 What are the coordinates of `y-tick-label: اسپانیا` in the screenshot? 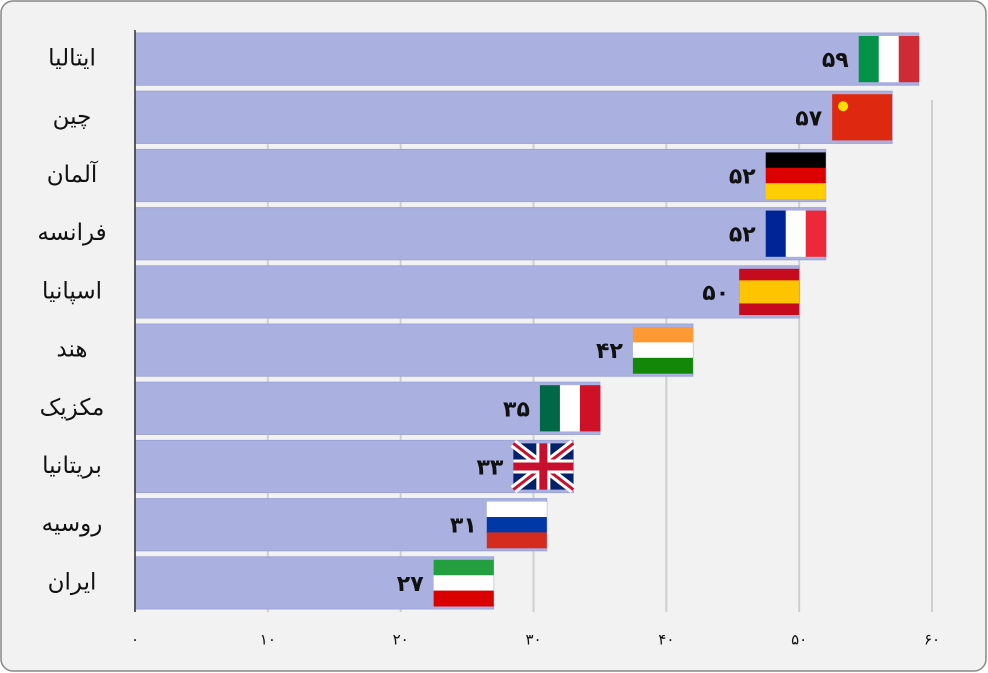 It's located at (72, 291).